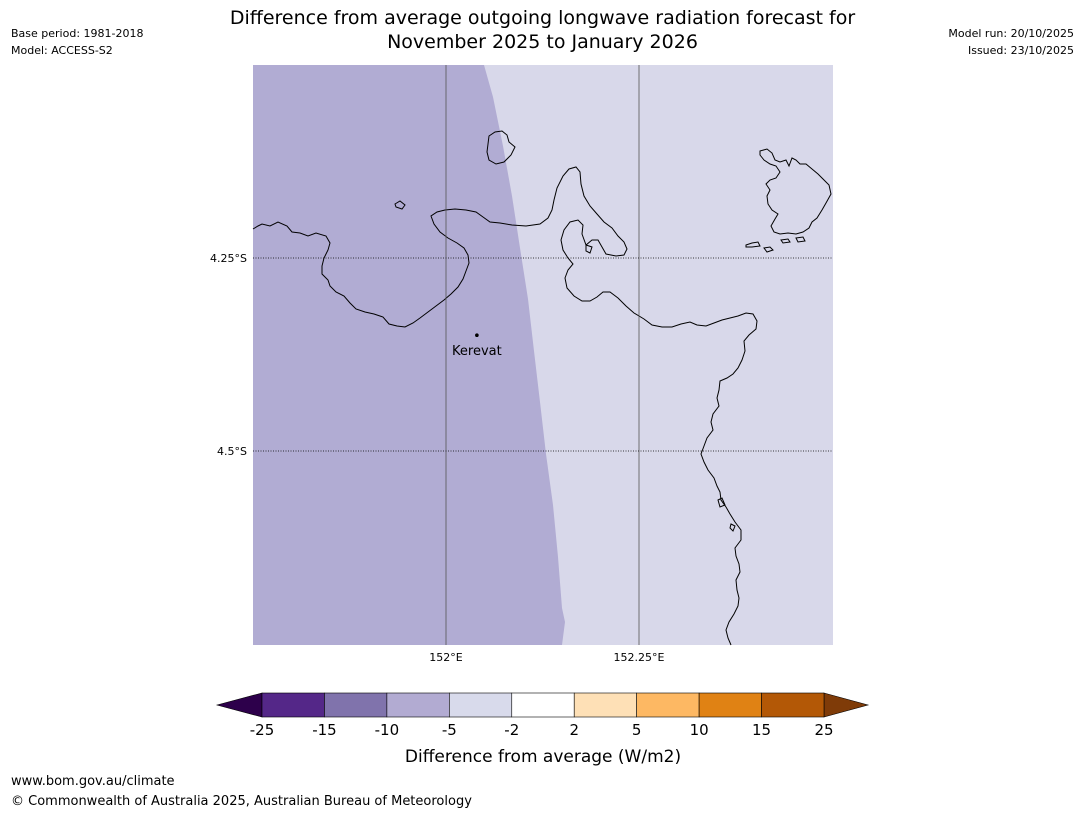  I want to click on colorbar-tick-label: 15, so click(761, 730).